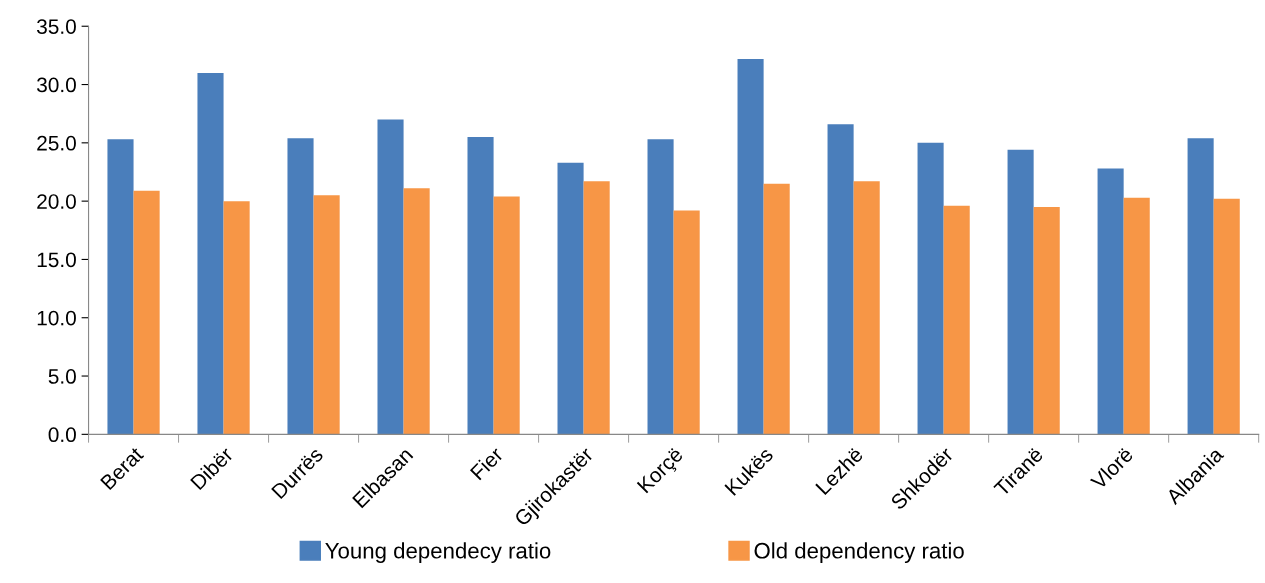  What do you see at coordinates (859, 552) in the screenshot?
I see `legend-label: Old dependency ratio` at bounding box center [859, 552].